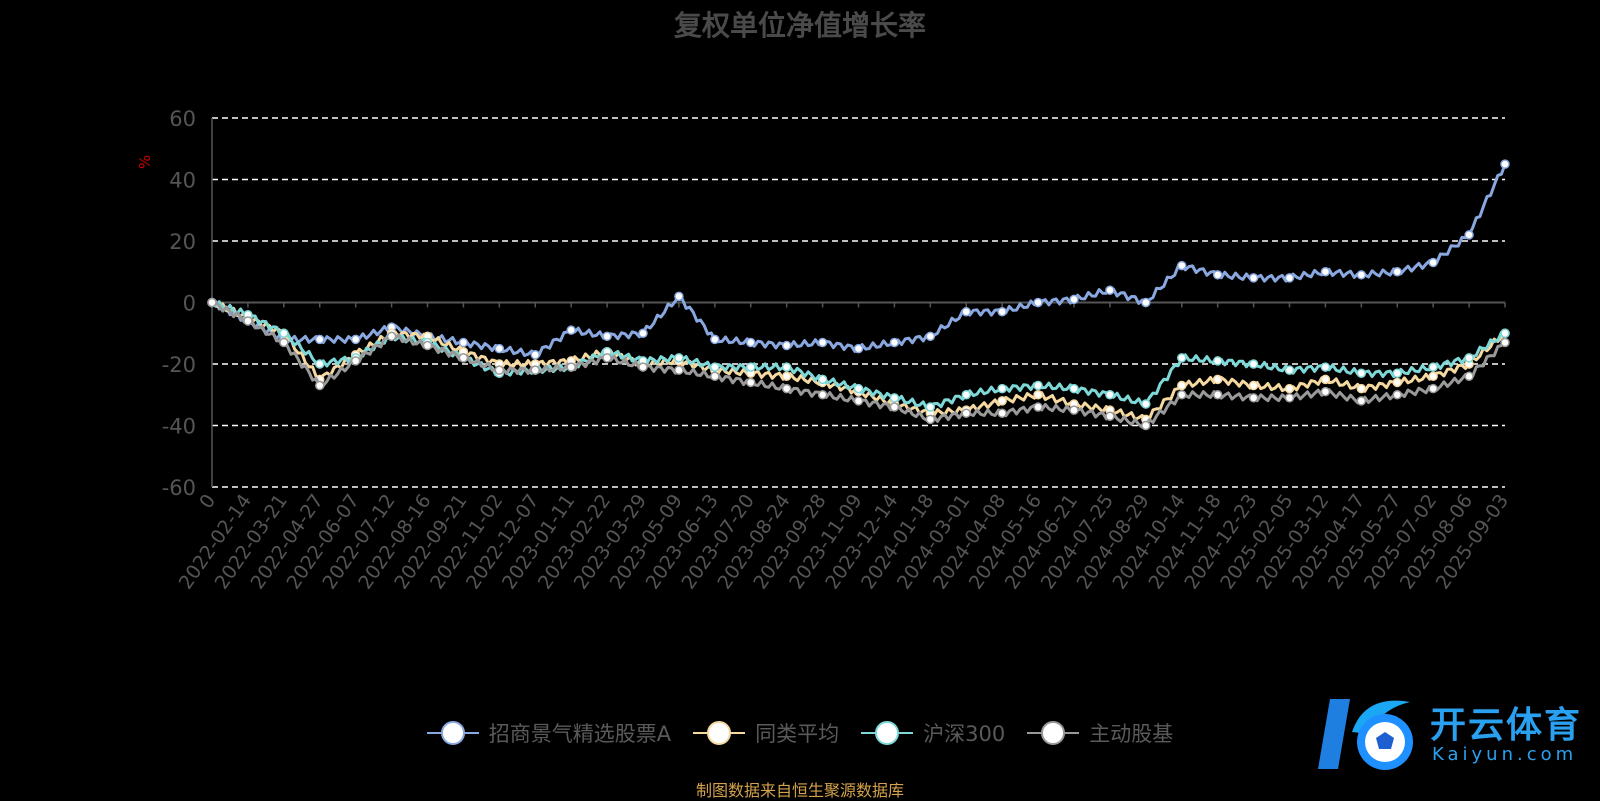 Image resolution: width=1600 pixels, height=801 pixels. Describe the element at coordinates (179, 365) in the screenshot. I see `y-tick-label: -20` at that location.